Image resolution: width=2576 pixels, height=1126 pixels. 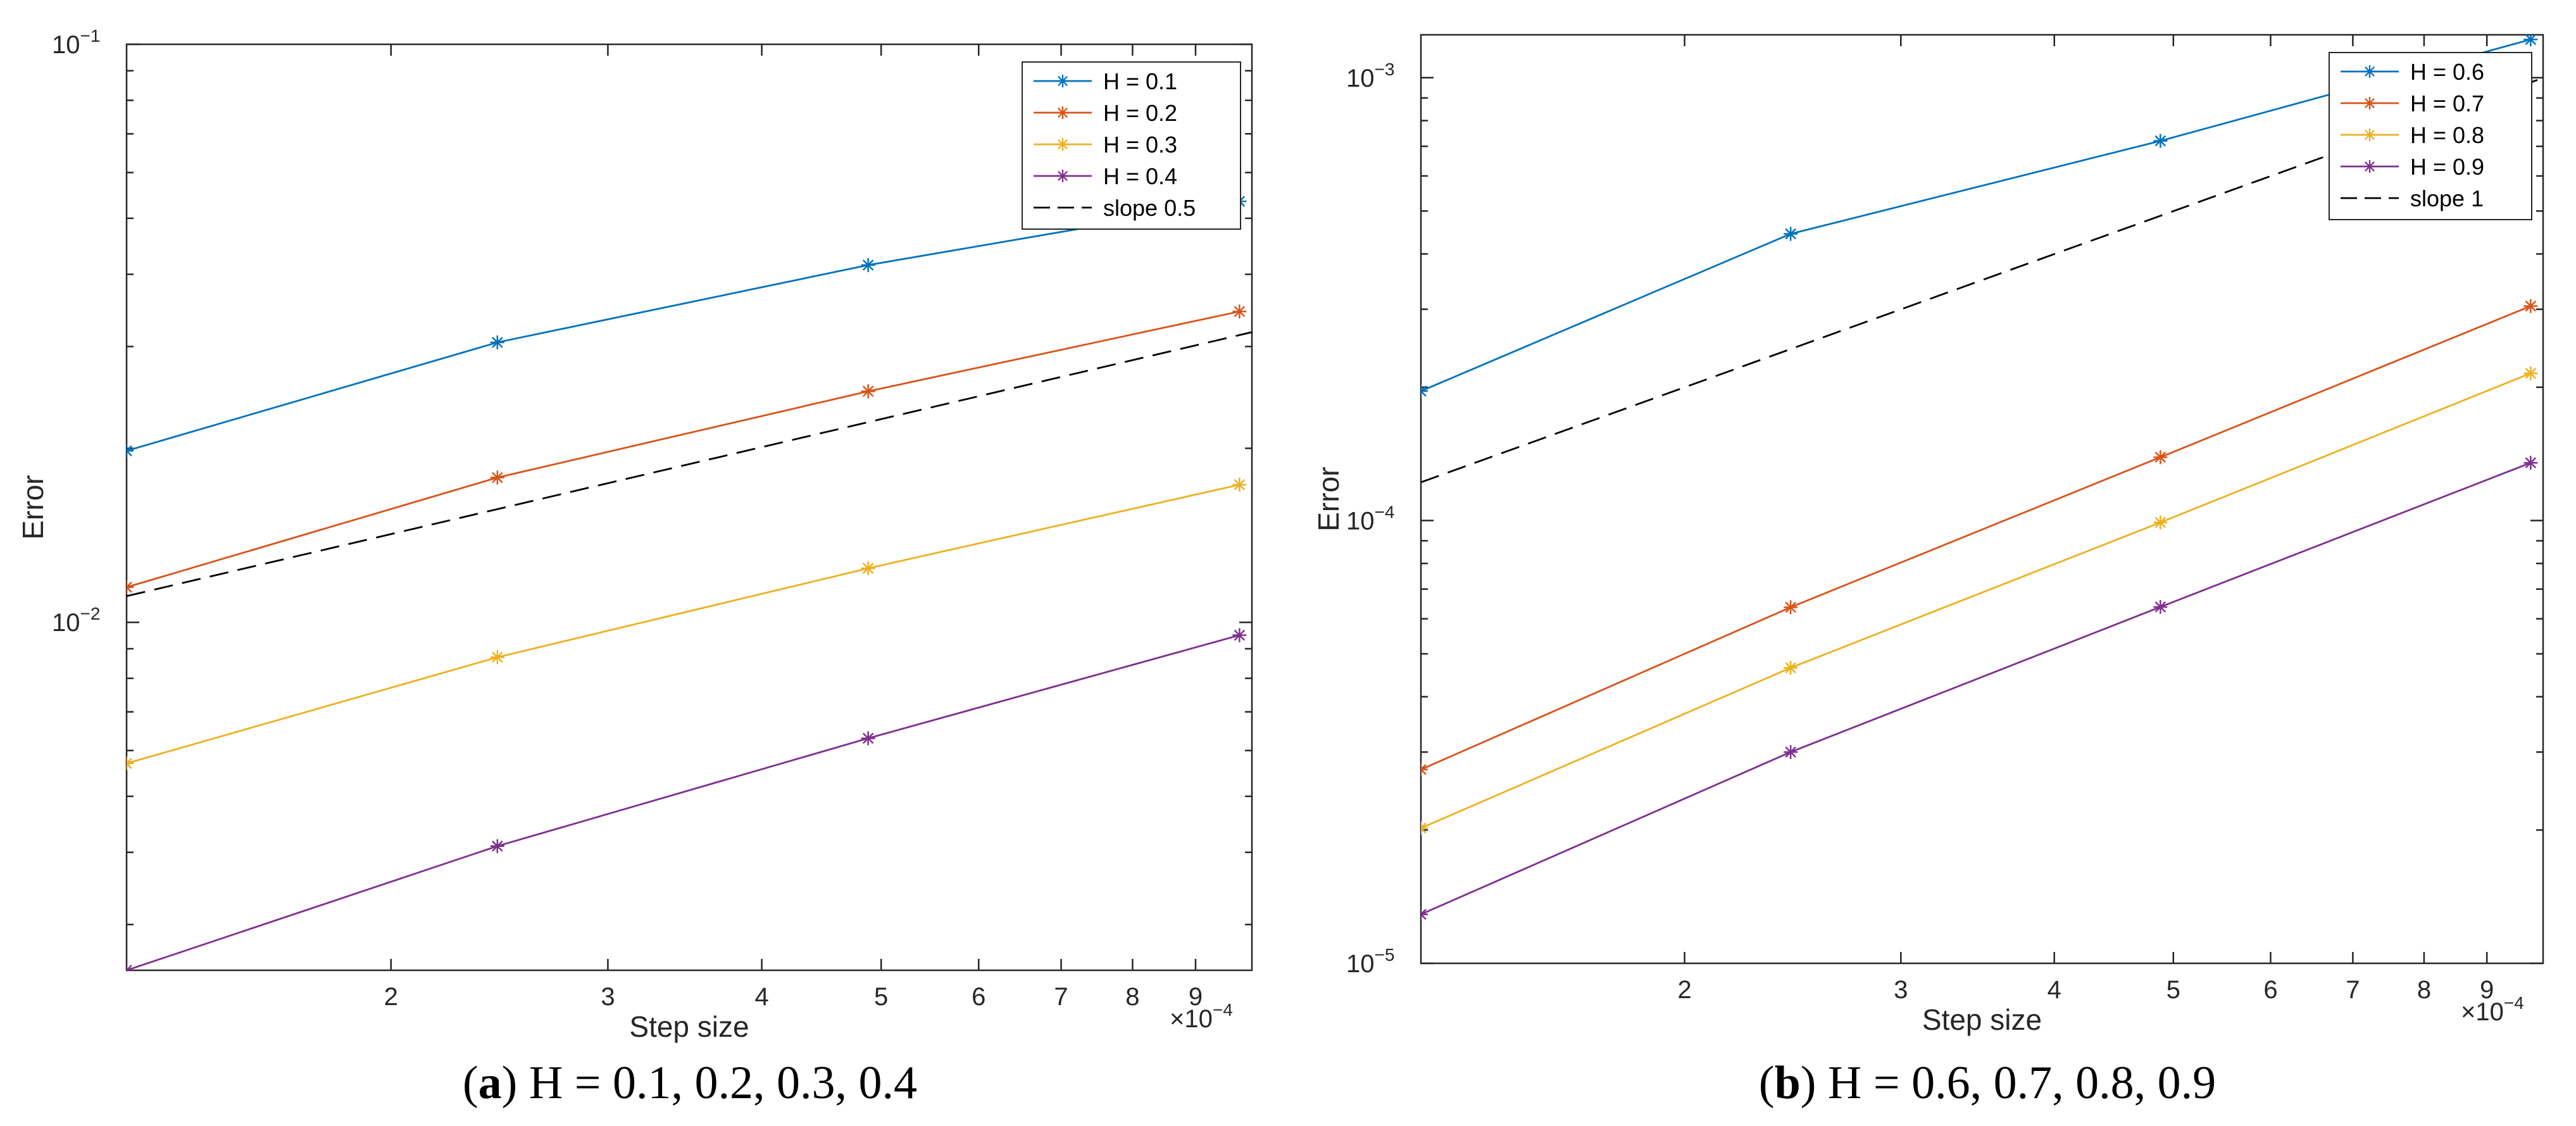 I want to click on figure-caption: (b) H = 0.6, 0.7, 0.8, 0.9, so click(x=1987, y=1083).